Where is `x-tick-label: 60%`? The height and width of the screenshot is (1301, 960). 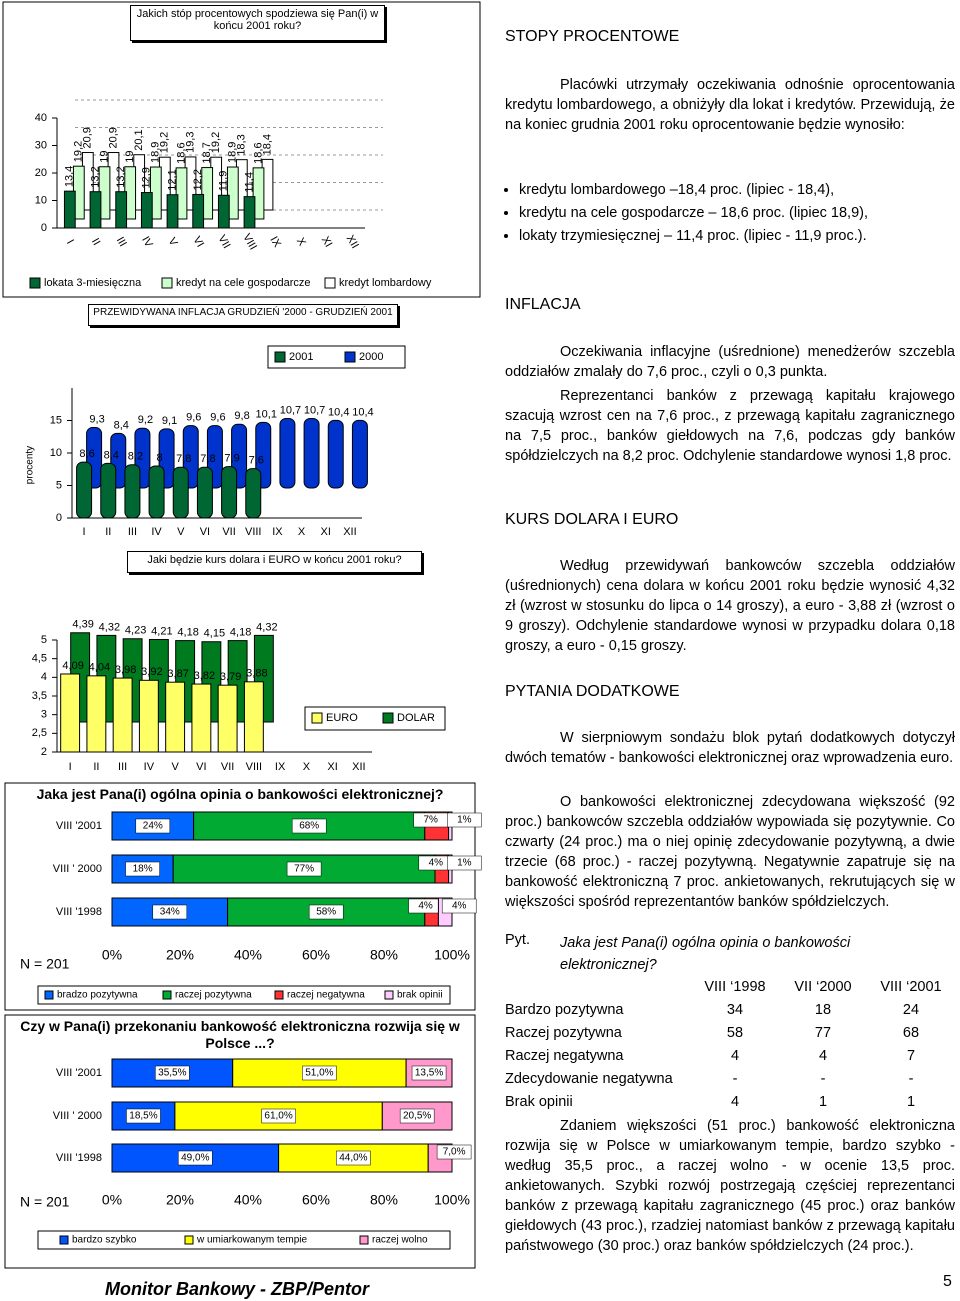
x-tick-label: 60% is located at coordinates (316, 1200).